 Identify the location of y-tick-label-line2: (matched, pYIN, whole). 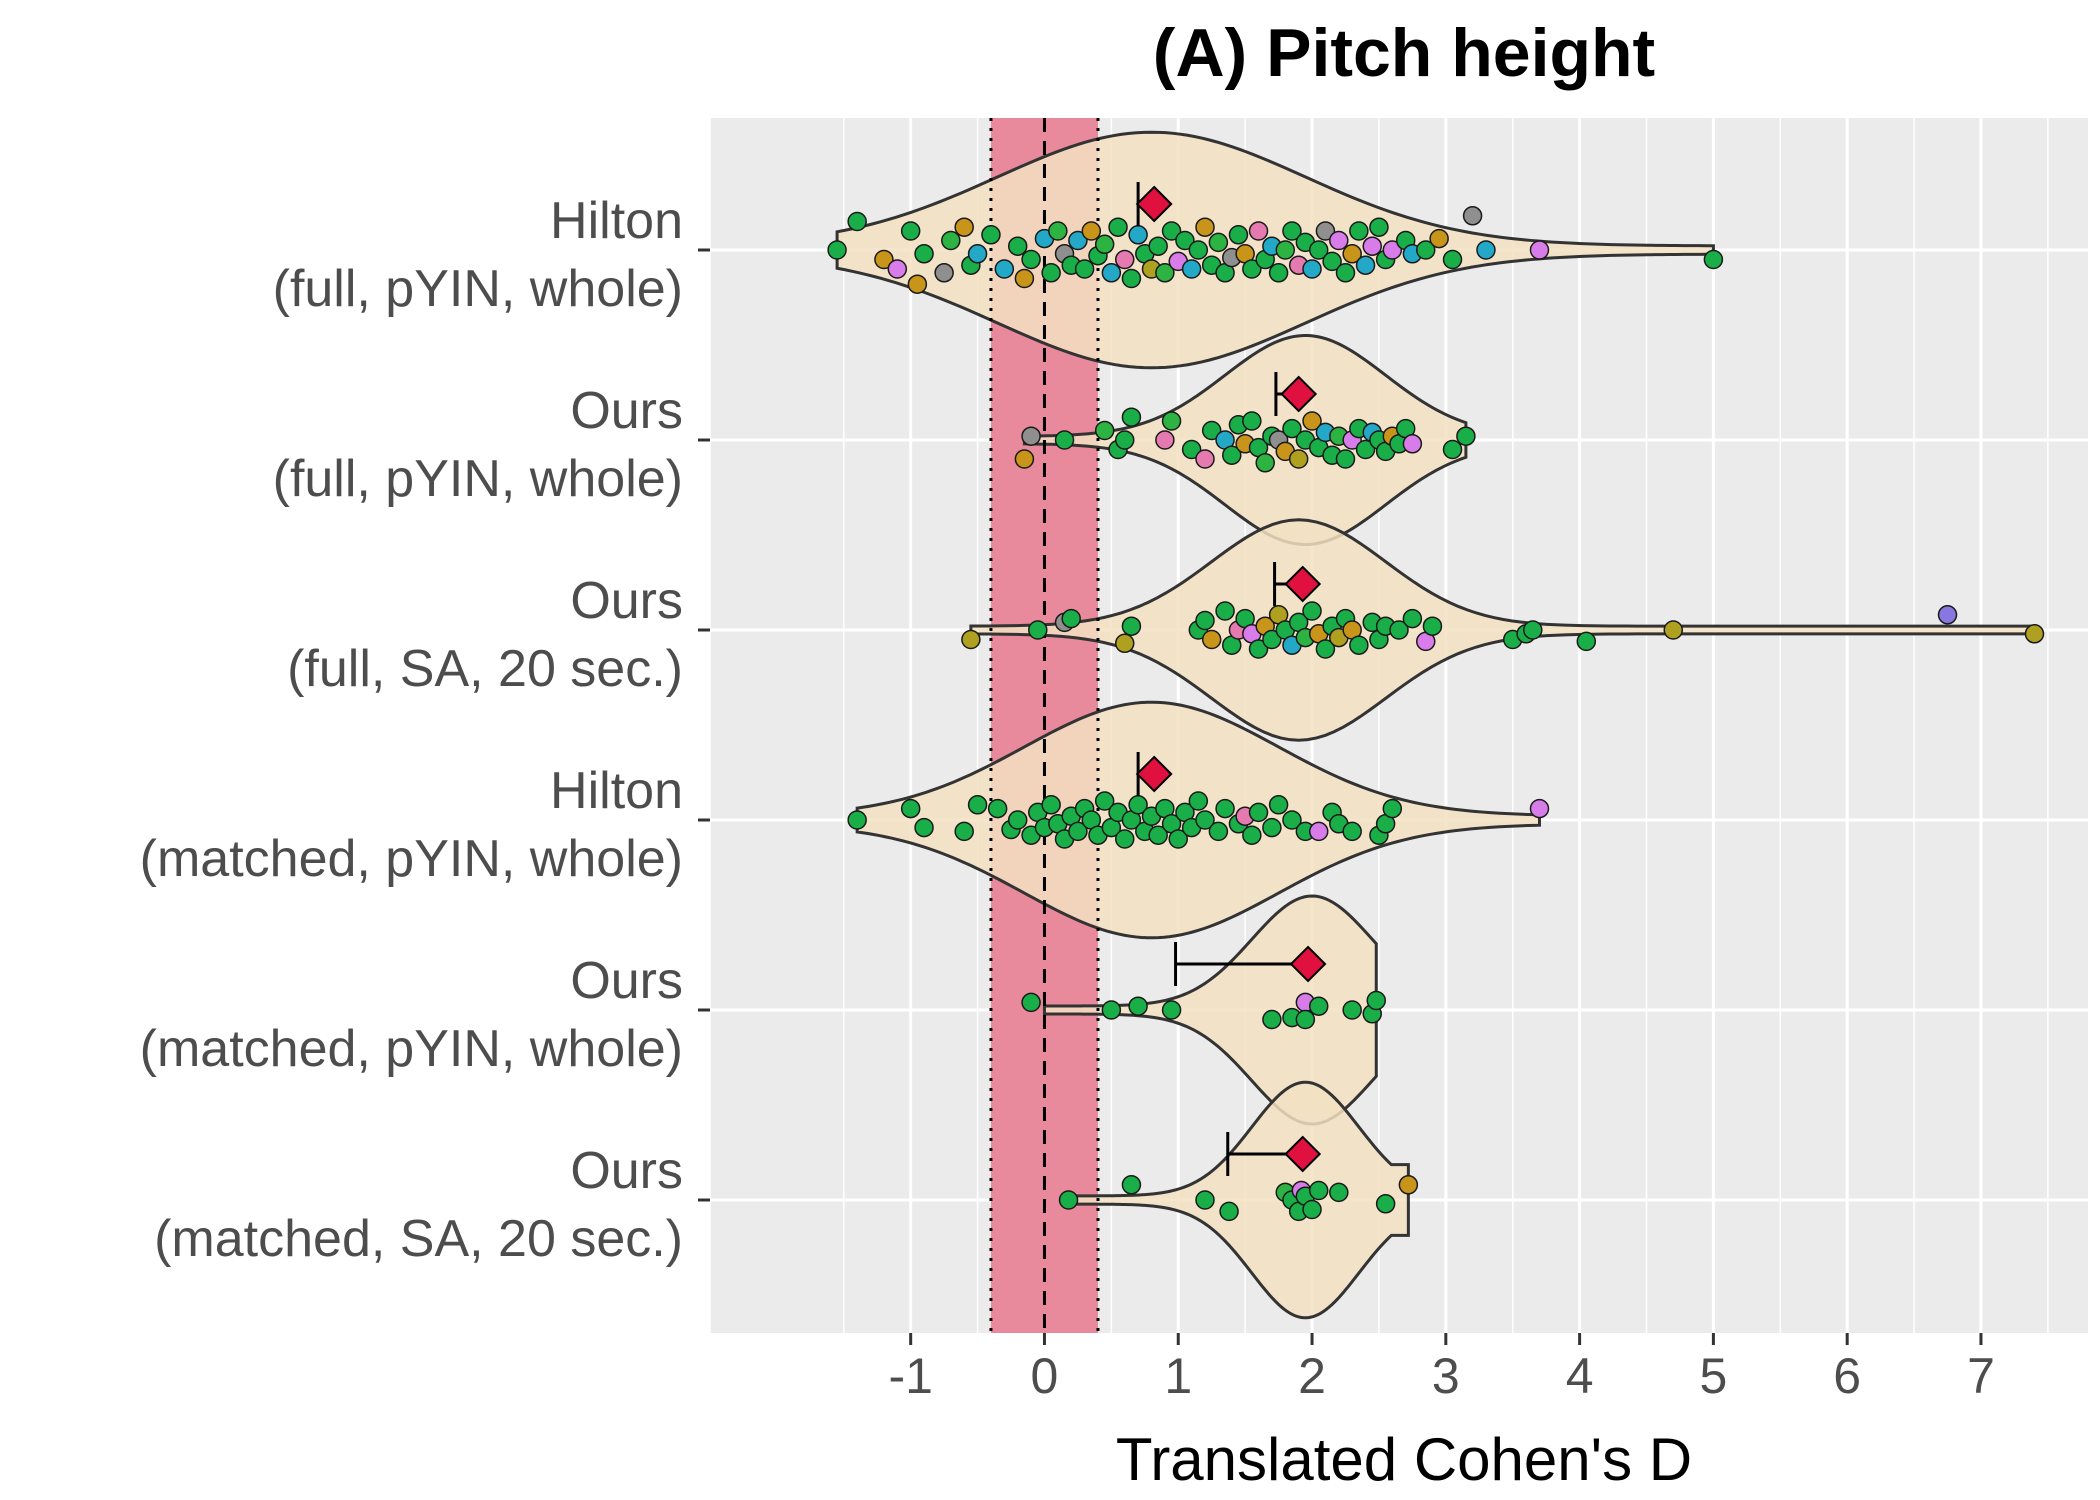
(411, 859).